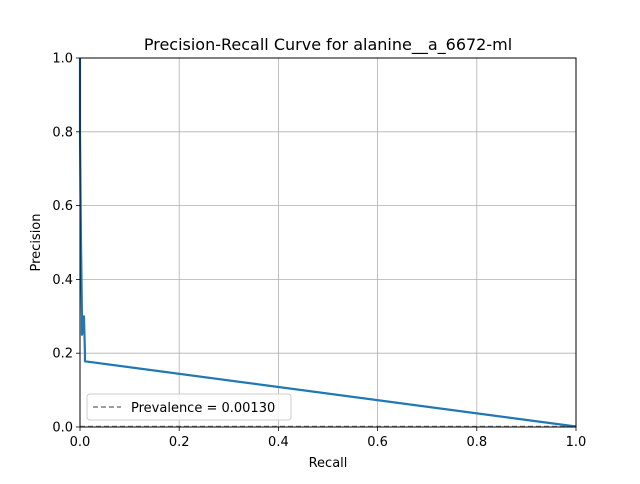 This screenshot has width=640, height=484. I want to click on y-tick-label: 0.0, so click(62, 428).